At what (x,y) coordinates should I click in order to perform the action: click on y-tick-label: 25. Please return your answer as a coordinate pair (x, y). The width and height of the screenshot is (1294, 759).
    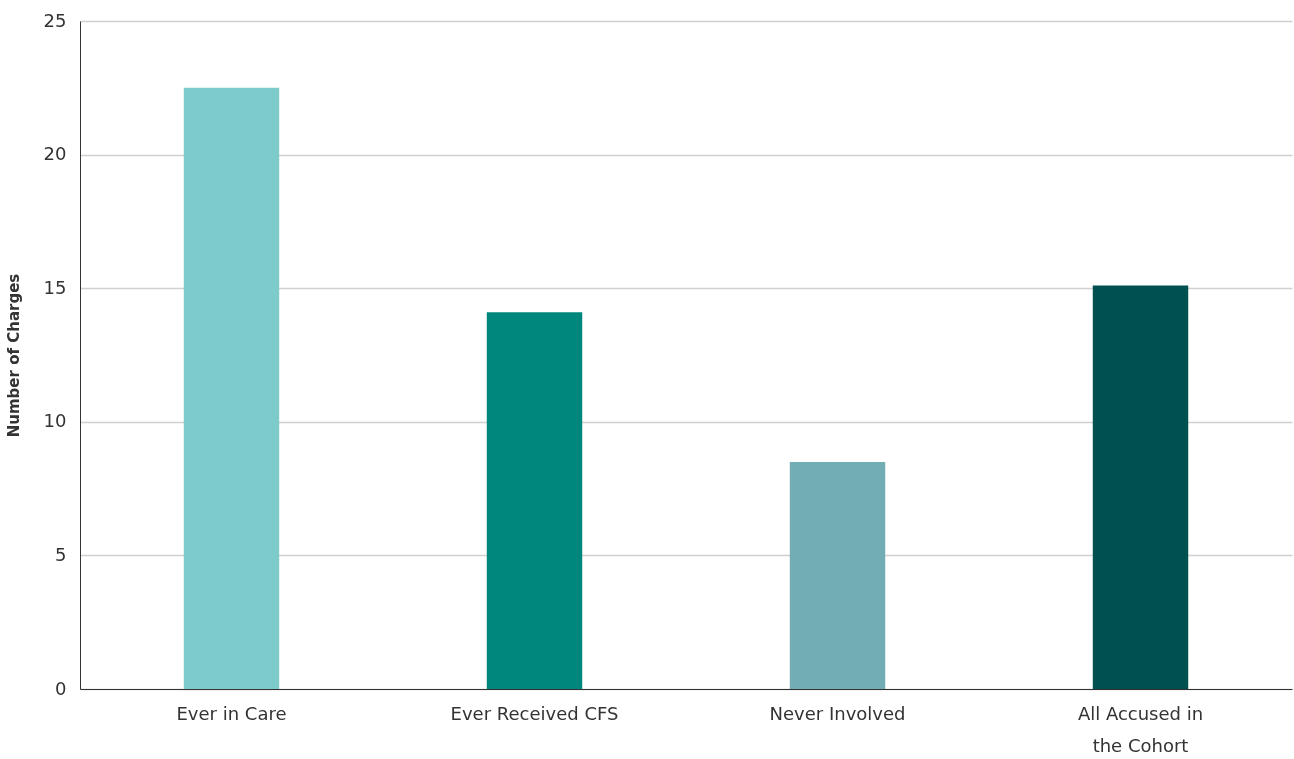
    Looking at the image, I should click on (55, 20).